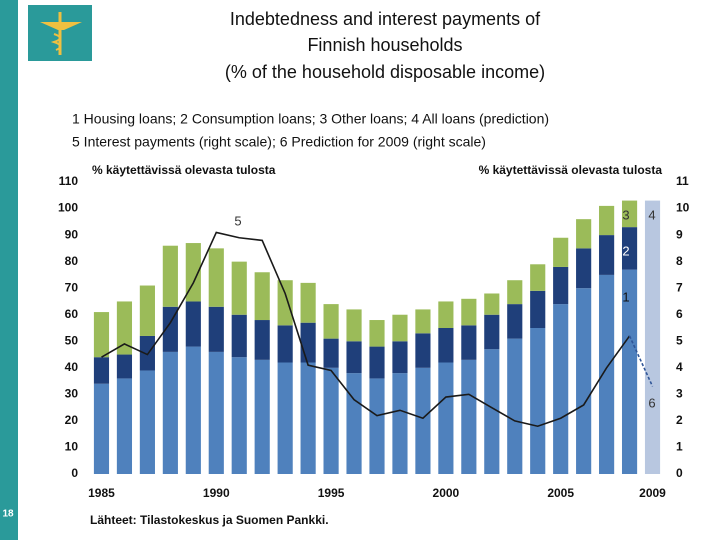  What do you see at coordinates (625, 250) in the screenshot?
I see `series-label: 2` at bounding box center [625, 250].